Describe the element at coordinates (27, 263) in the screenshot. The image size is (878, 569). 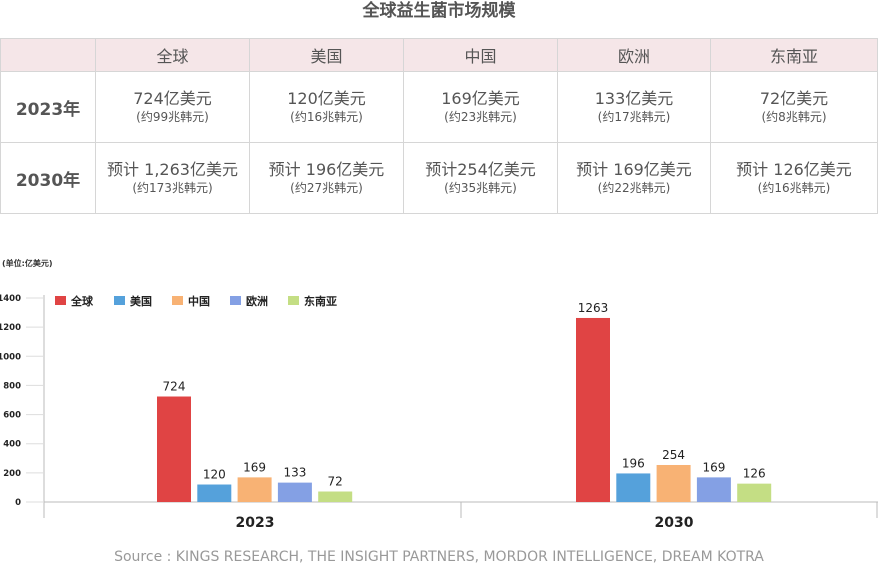
I see `unit-label: (单位:亿美元)` at that location.